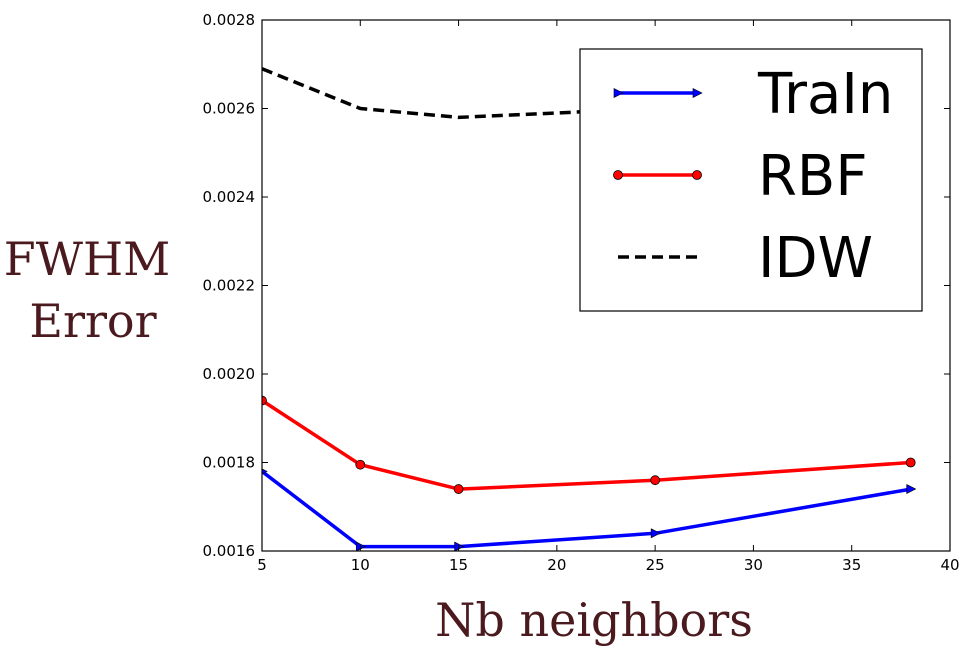 The image size is (976, 668). What do you see at coordinates (745, 258) in the screenshot?
I see `legend-entry-idw: IDW` at bounding box center [745, 258].